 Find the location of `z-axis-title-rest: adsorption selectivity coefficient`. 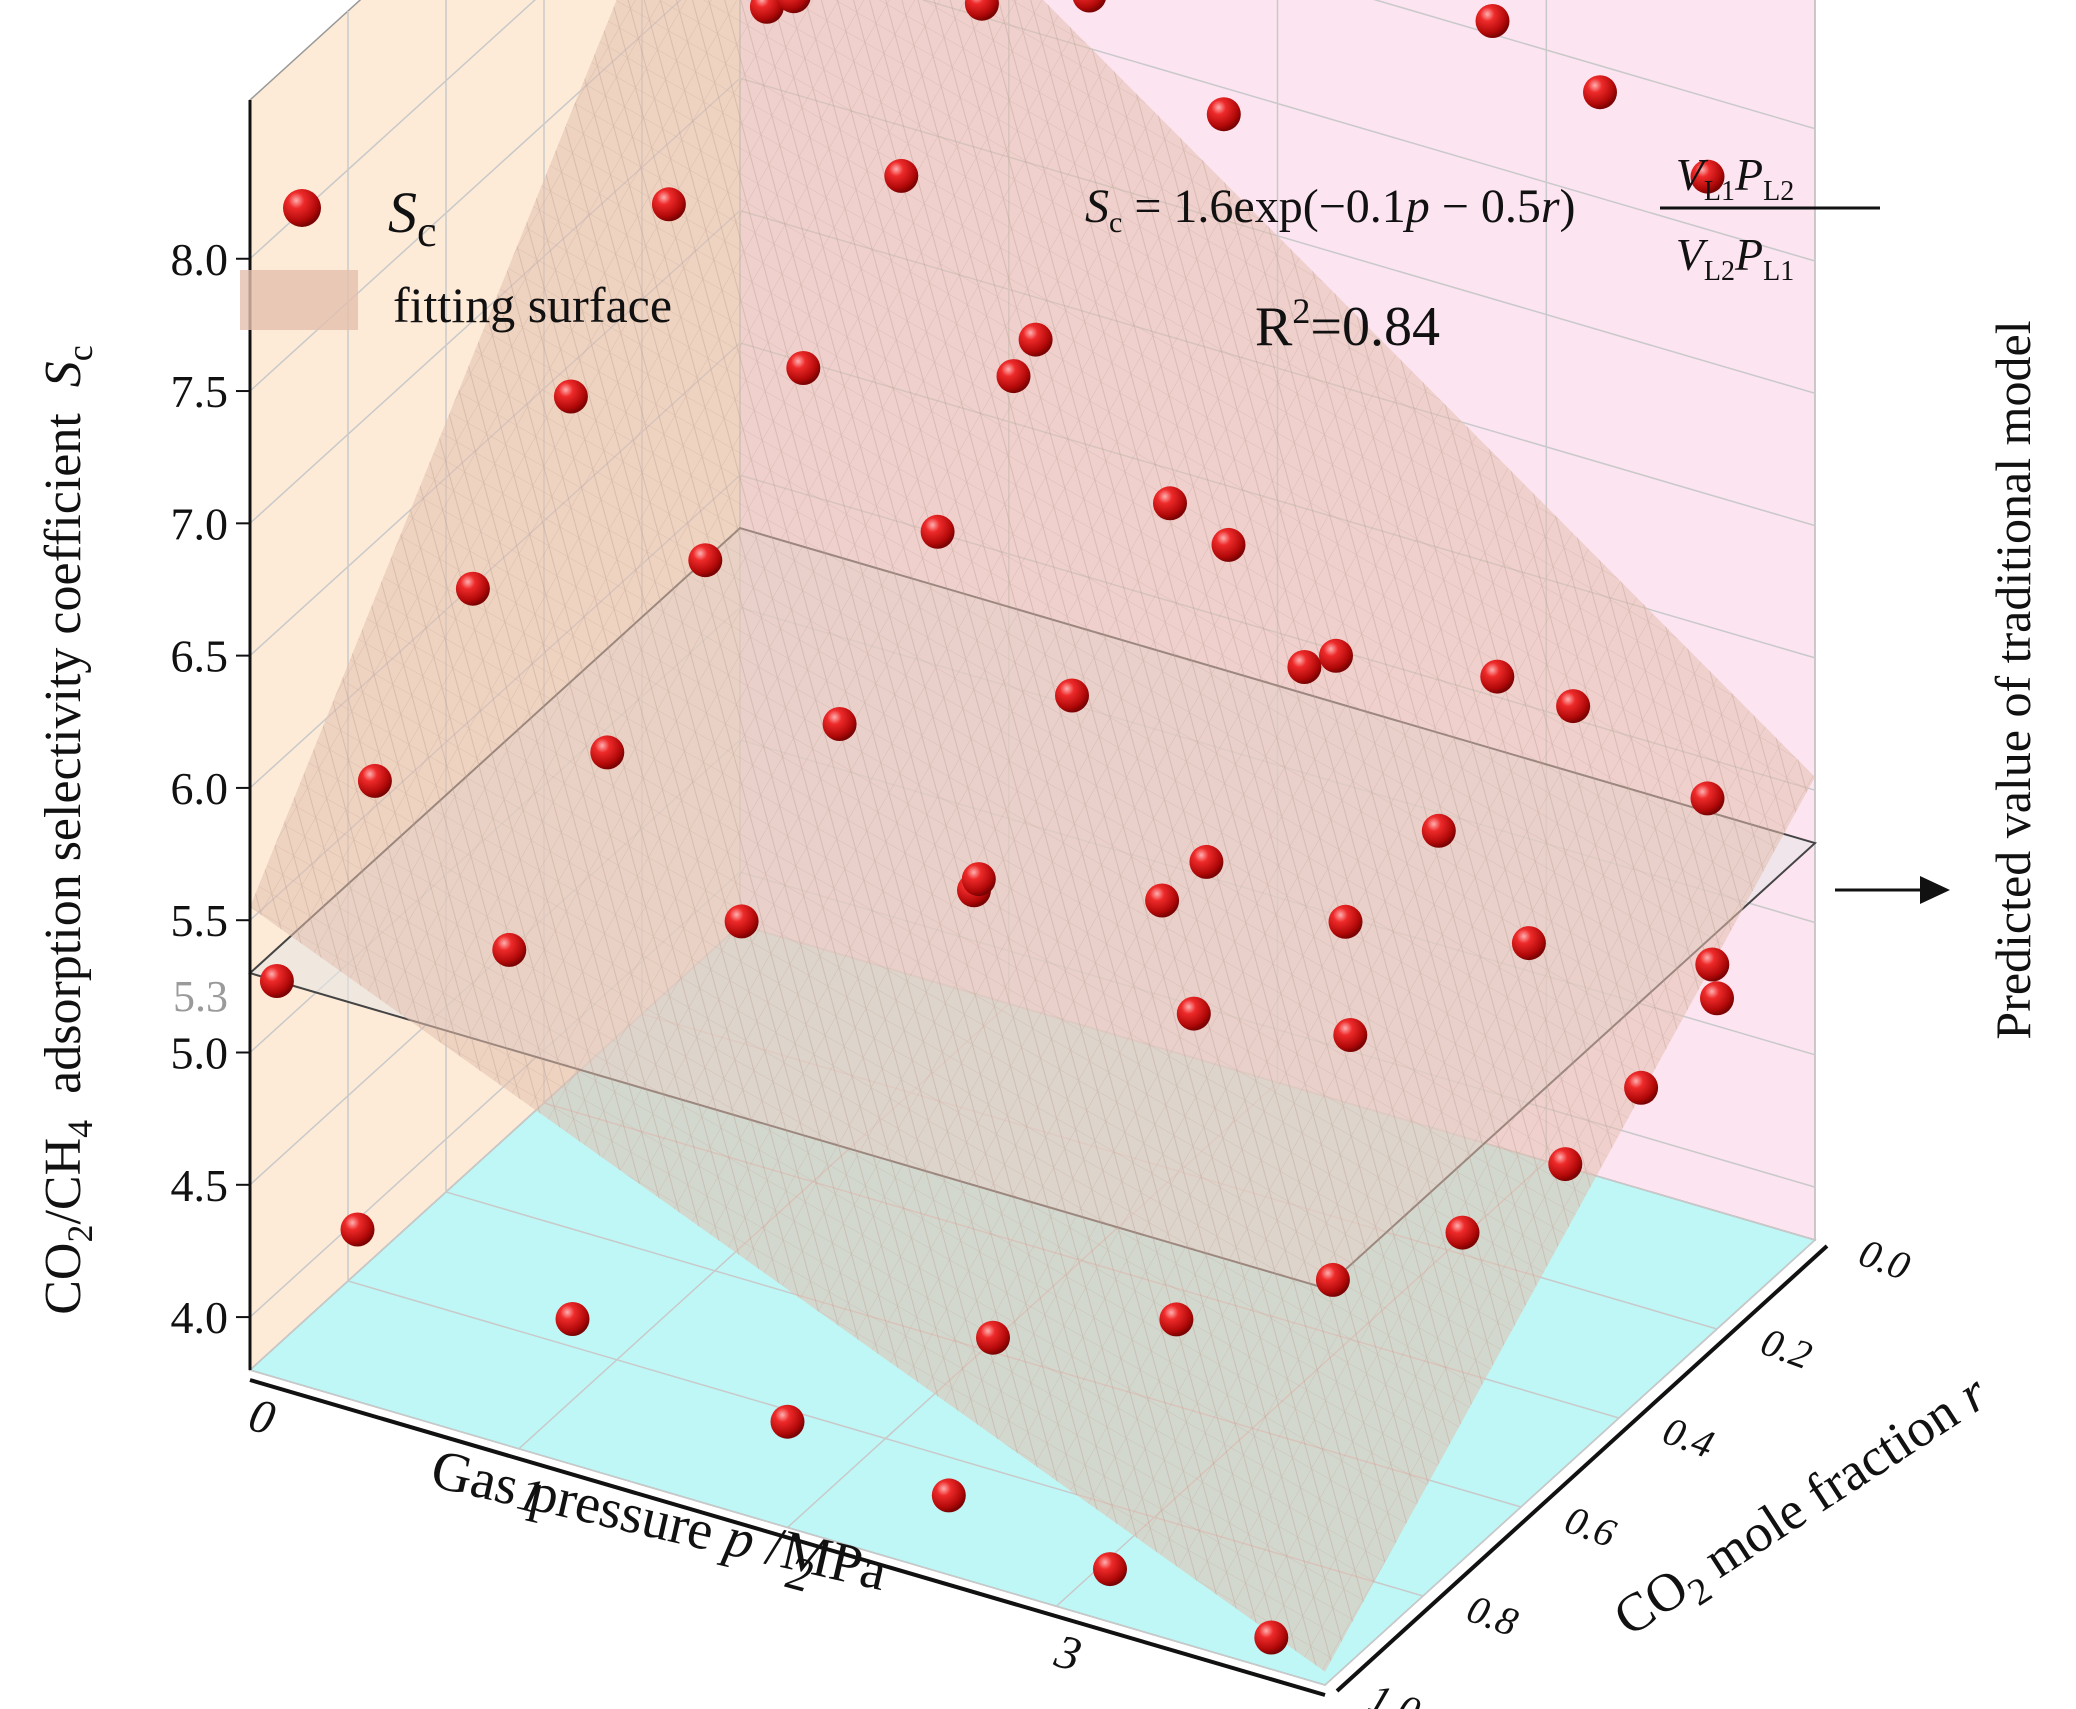

z-axis-title-rest: adsorption selectivity coefficient is located at coordinates (63, 753).